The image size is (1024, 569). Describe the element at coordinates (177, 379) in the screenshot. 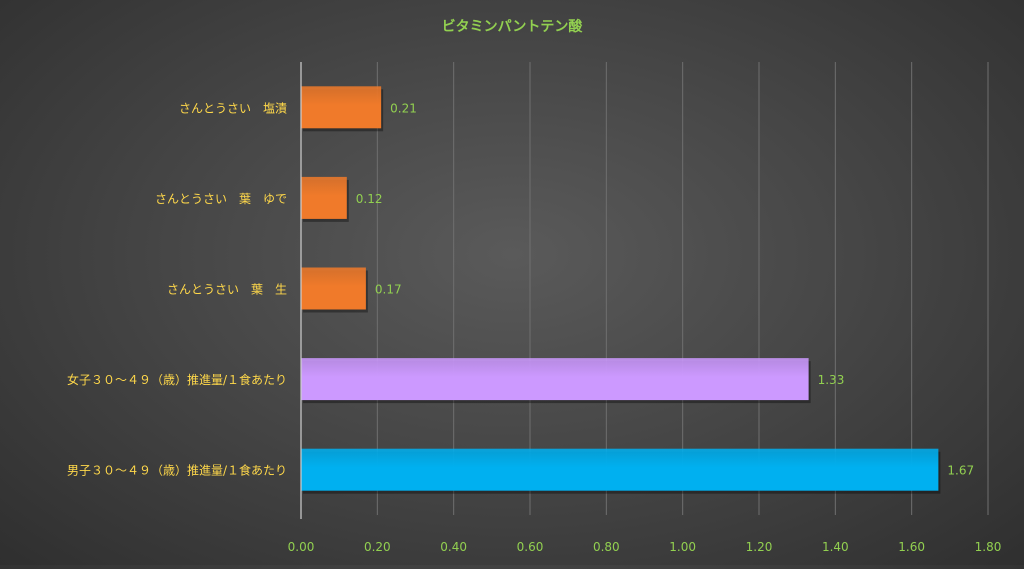

I see `category-label: 女子３０～４９（歳）推進量/１食あたり` at that location.